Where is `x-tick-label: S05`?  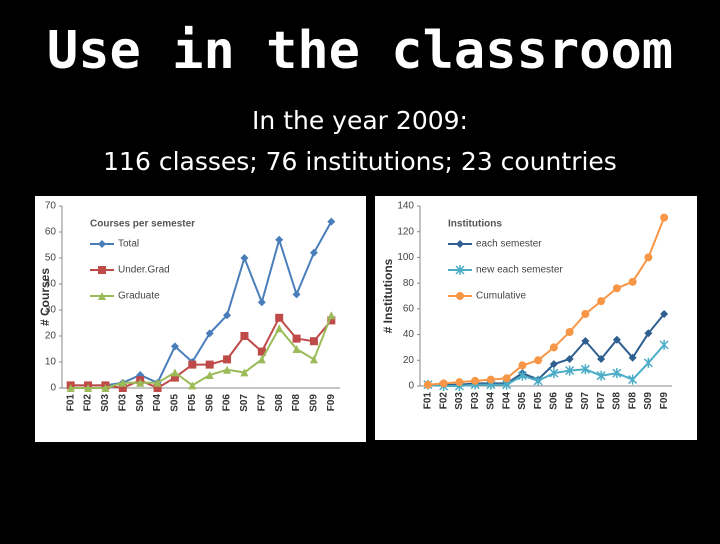 x-tick-label: S05 is located at coordinates (522, 401).